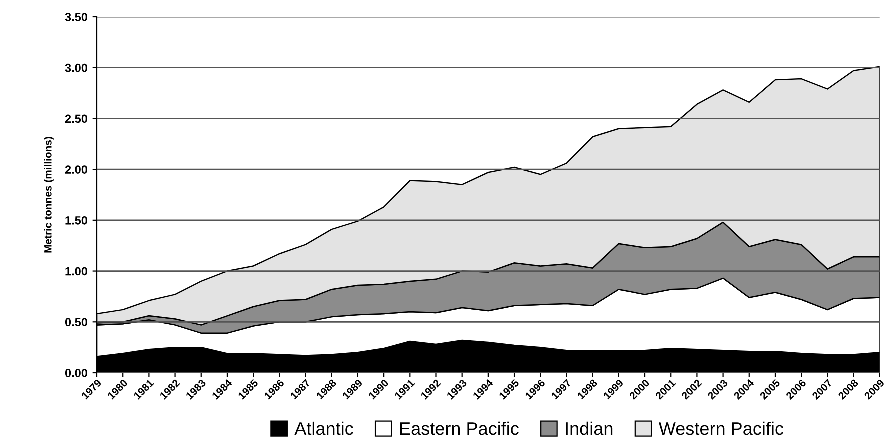  I want to click on y-tick-label: 1.00, so click(77, 271).